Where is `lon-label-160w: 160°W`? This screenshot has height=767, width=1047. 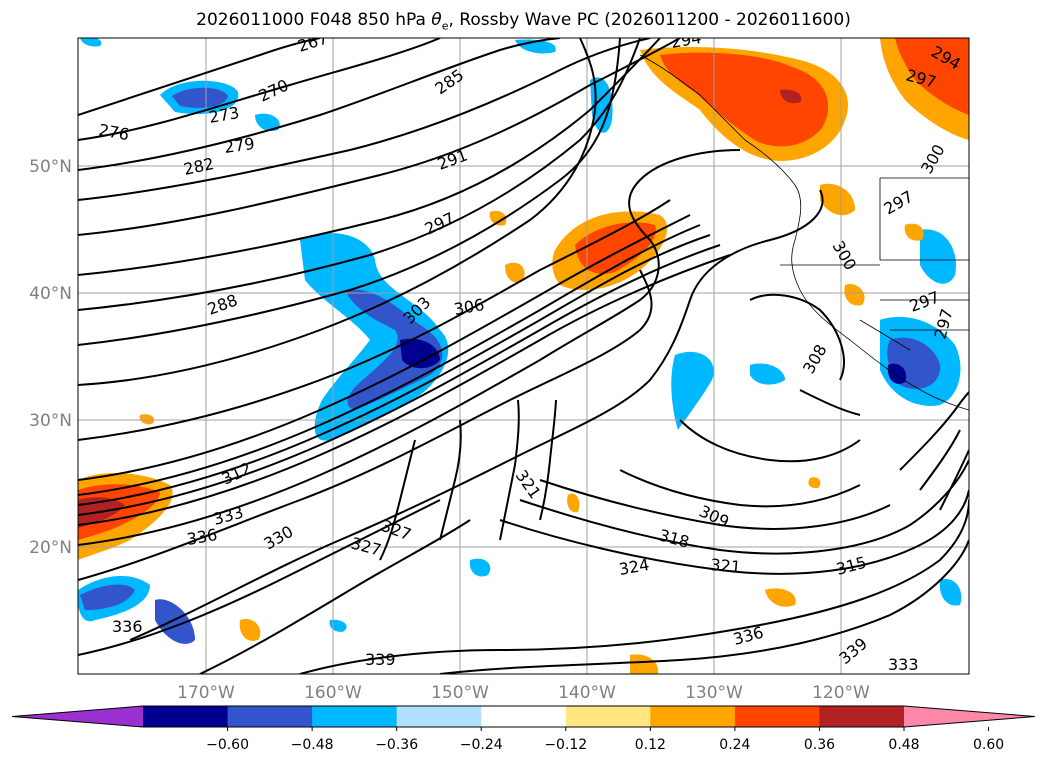
lon-label-160w: 160°W is located at coordinates (333, 693).